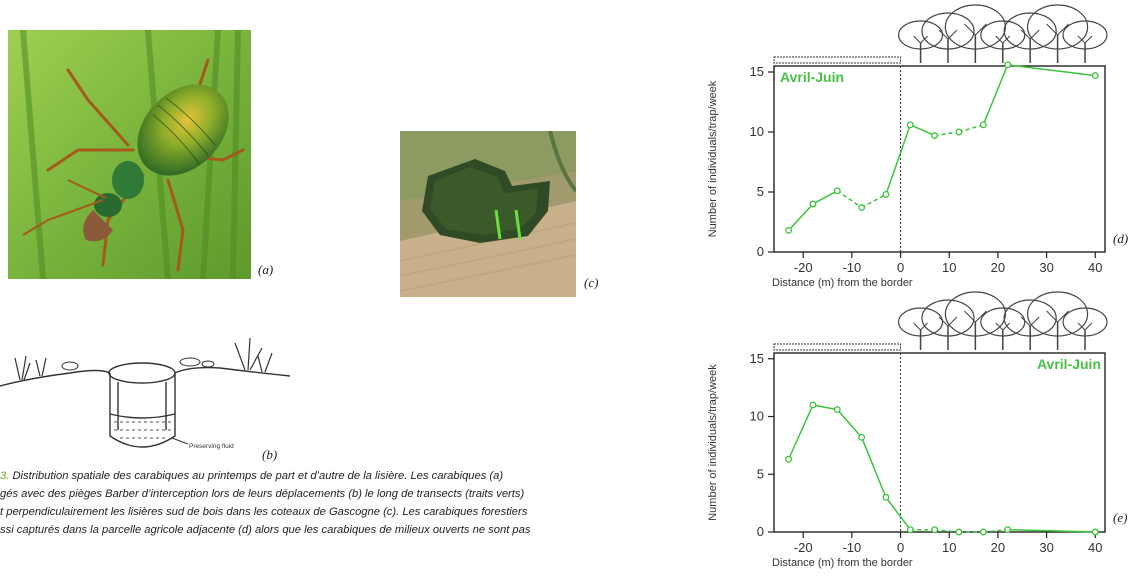 The width and height of the screenshot is (1129, 579). What do you see at coordinates (266, 269) in the screenshot?
I see `panel-label-a: (a)` at bounding box center [266, 269].